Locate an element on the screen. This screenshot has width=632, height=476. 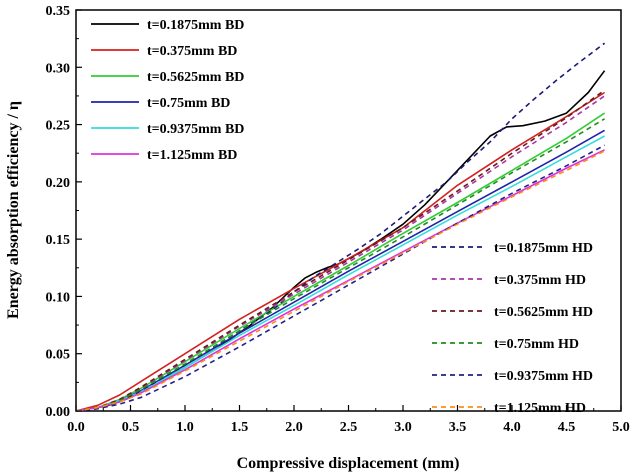
legend-label-bd: t=0.5625mm BD is located at coordinates (195, 77).